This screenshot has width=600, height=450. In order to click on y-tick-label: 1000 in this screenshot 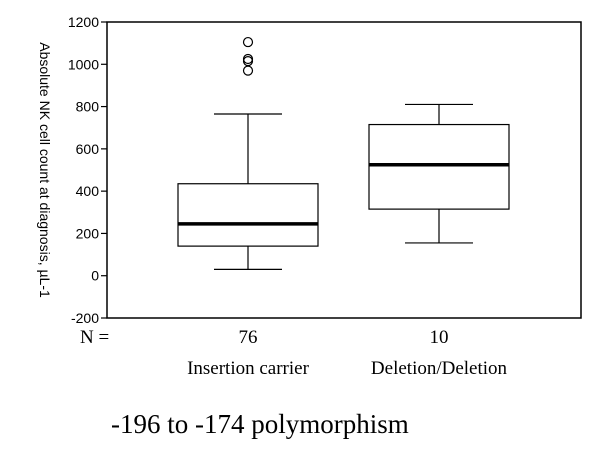, I will do `click(83, 64)`.